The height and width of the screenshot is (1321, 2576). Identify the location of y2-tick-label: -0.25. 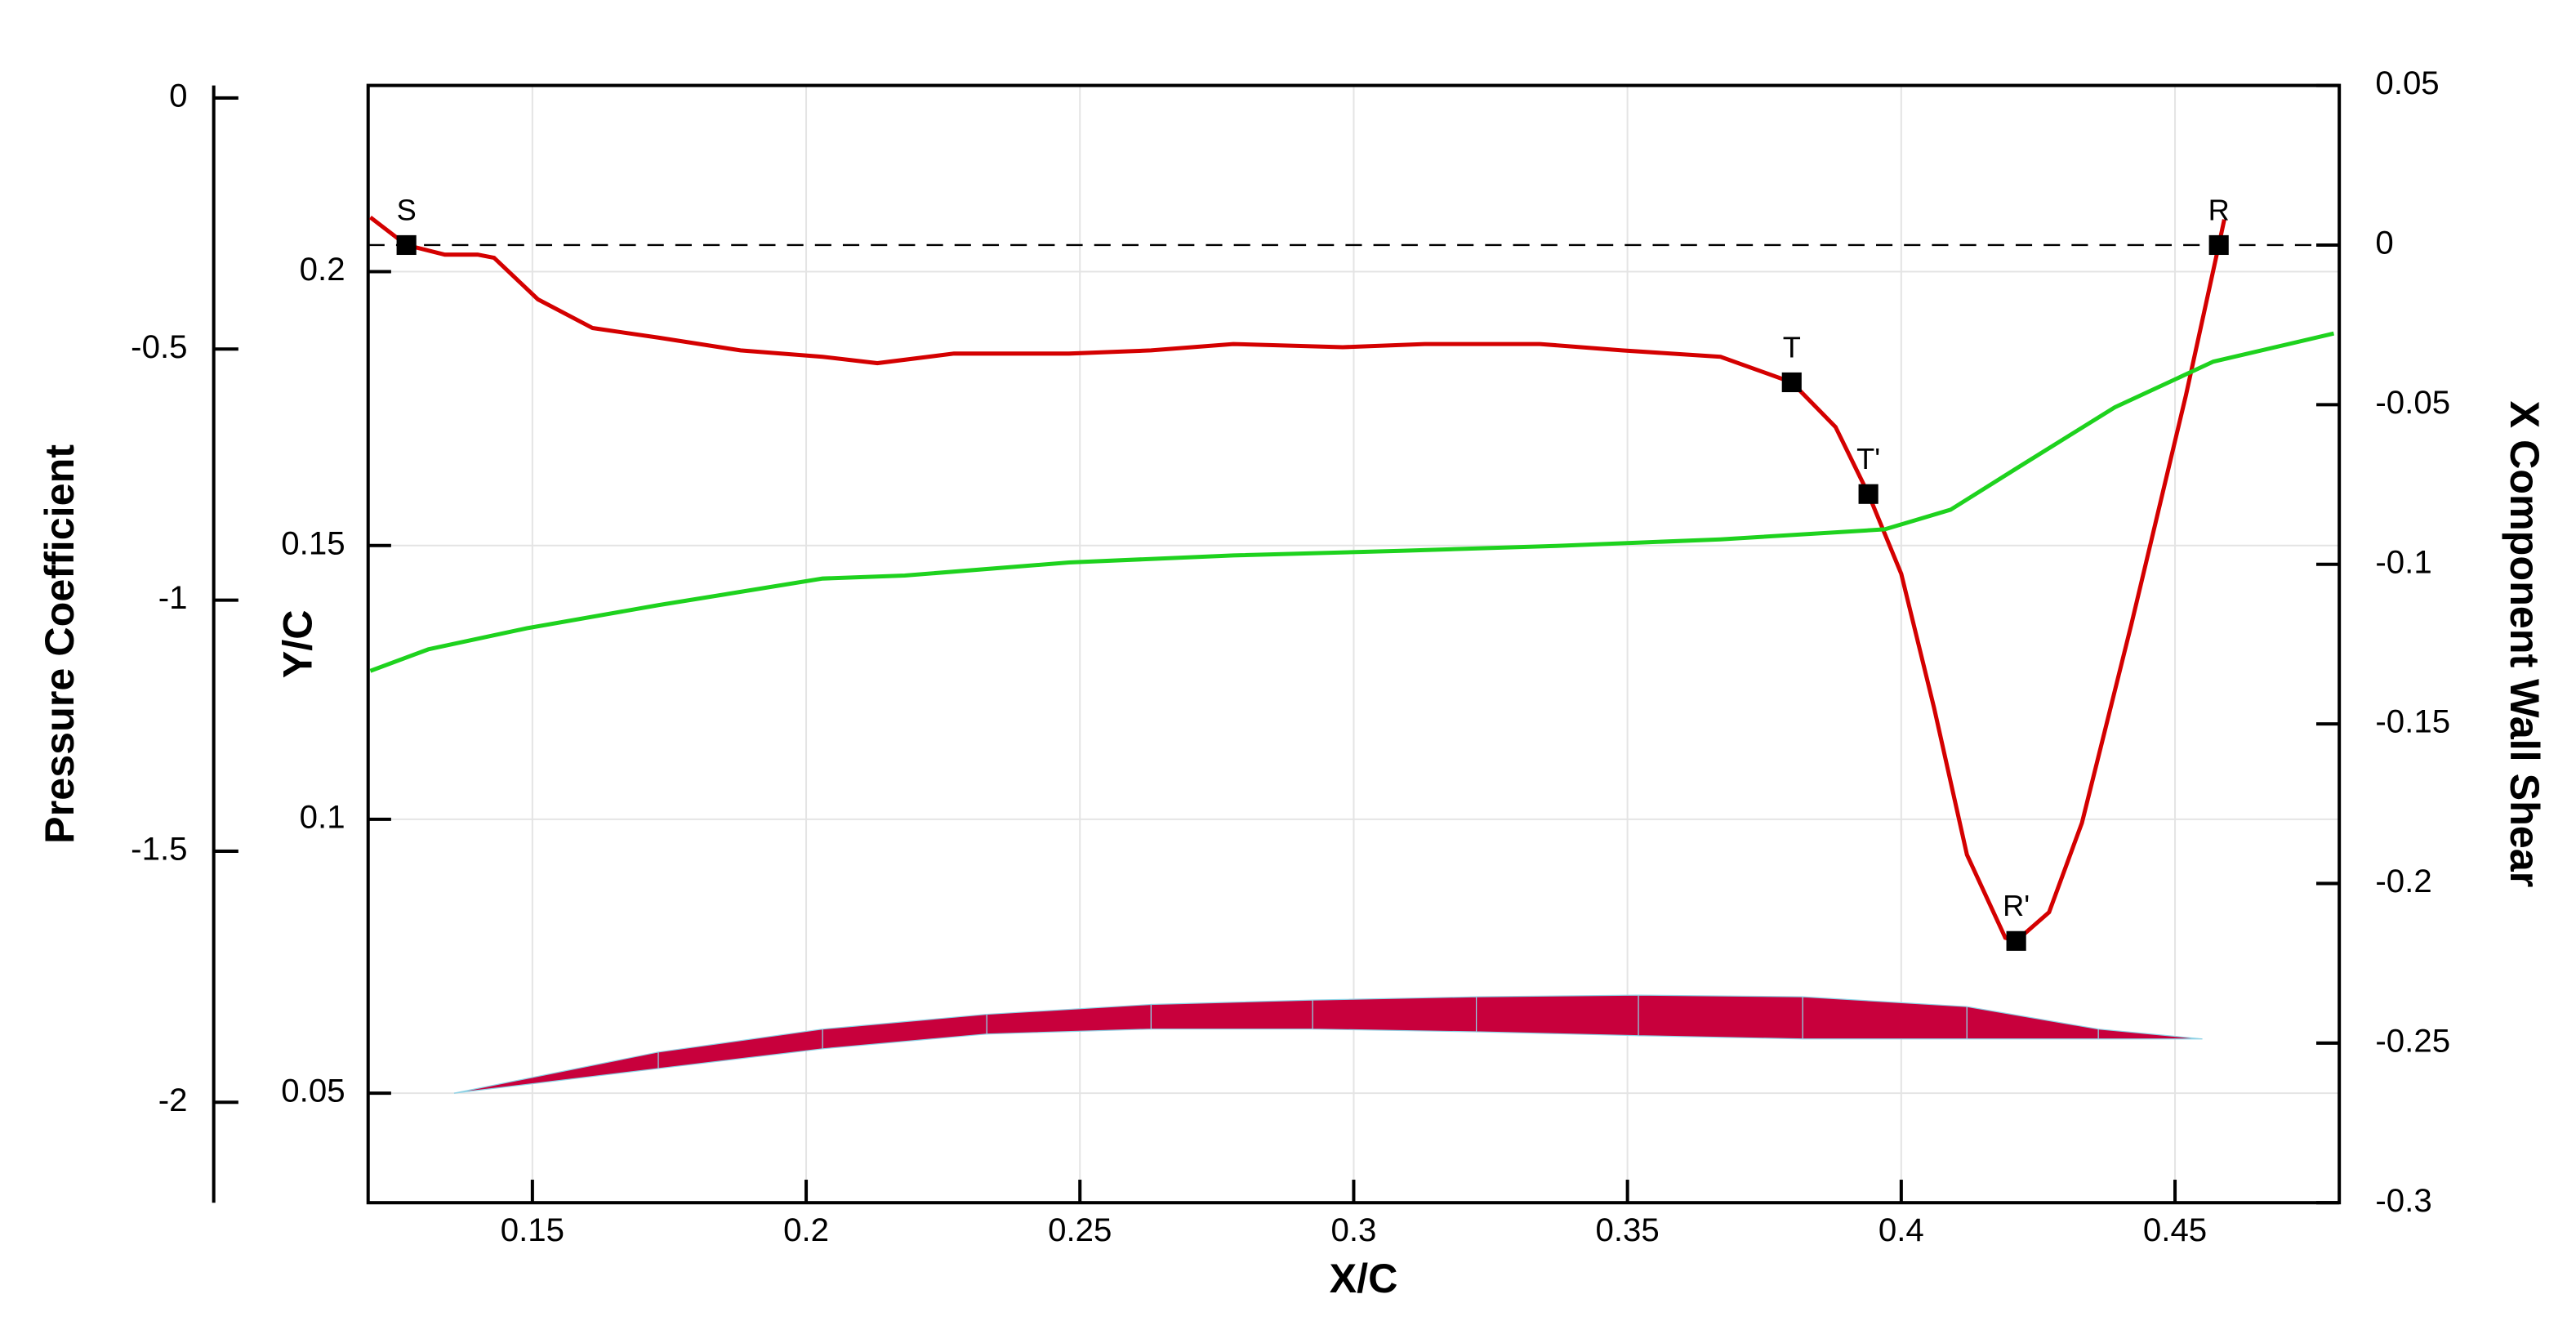
(2412, 1040).